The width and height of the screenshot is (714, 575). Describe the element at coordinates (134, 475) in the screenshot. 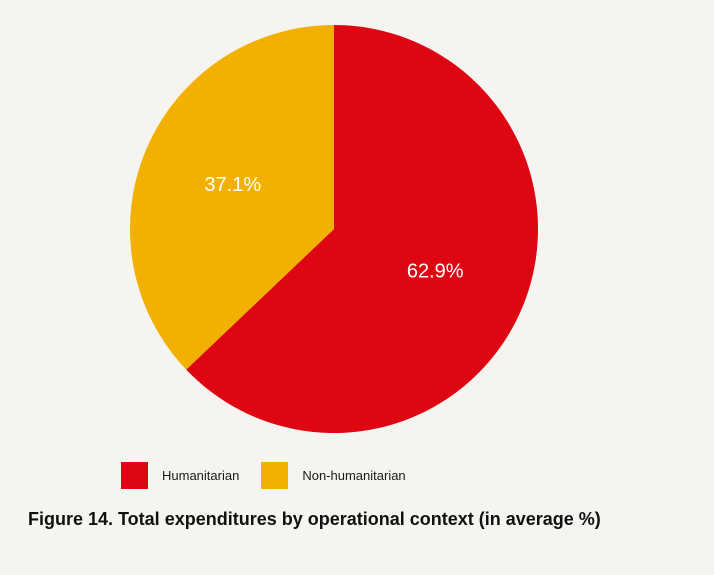

I see `legend-swatch-humanitarian` at that location.